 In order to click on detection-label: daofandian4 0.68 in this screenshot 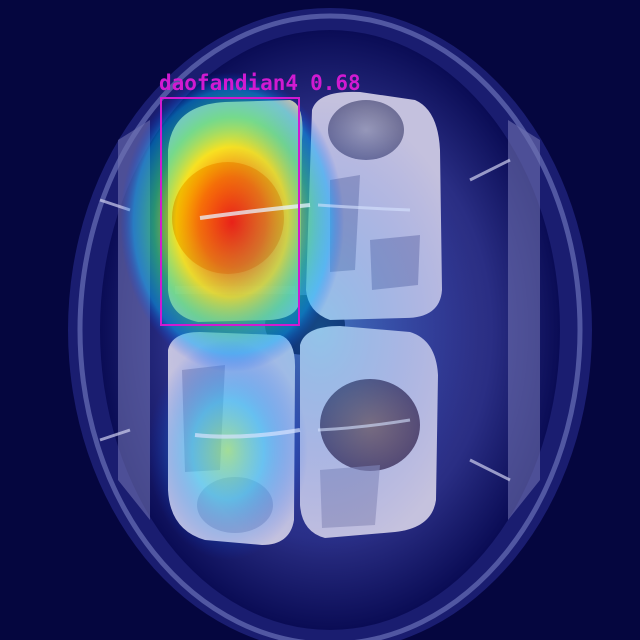, I will do `click(260, 83)`.